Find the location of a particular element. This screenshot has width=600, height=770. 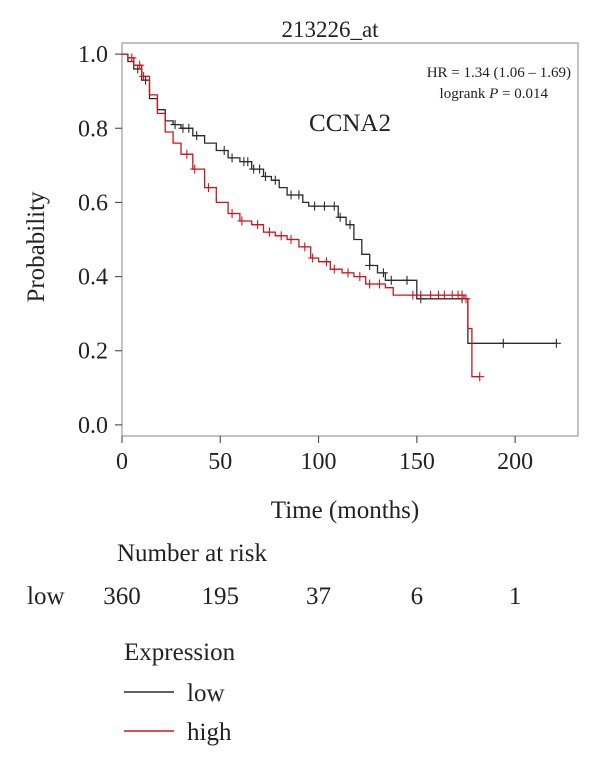

risk-value: 6 is located at coordinates (417, 596).